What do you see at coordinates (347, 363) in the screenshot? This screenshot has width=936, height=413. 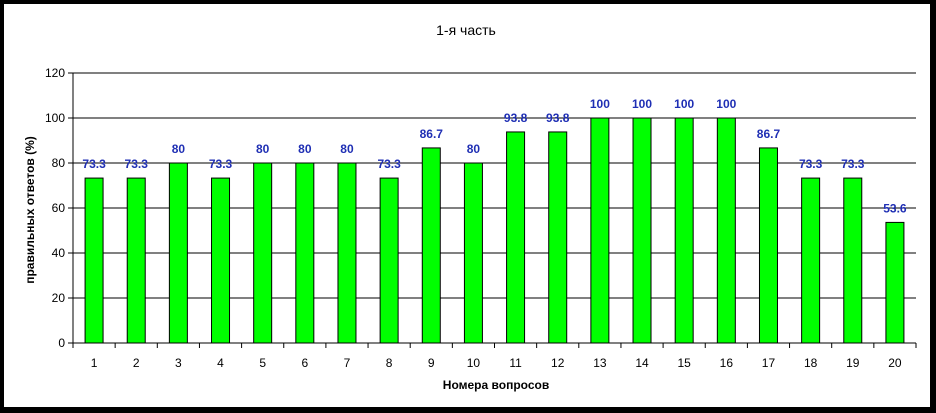 I see `x-tick-label: 7` at bounding box center [347, 363].